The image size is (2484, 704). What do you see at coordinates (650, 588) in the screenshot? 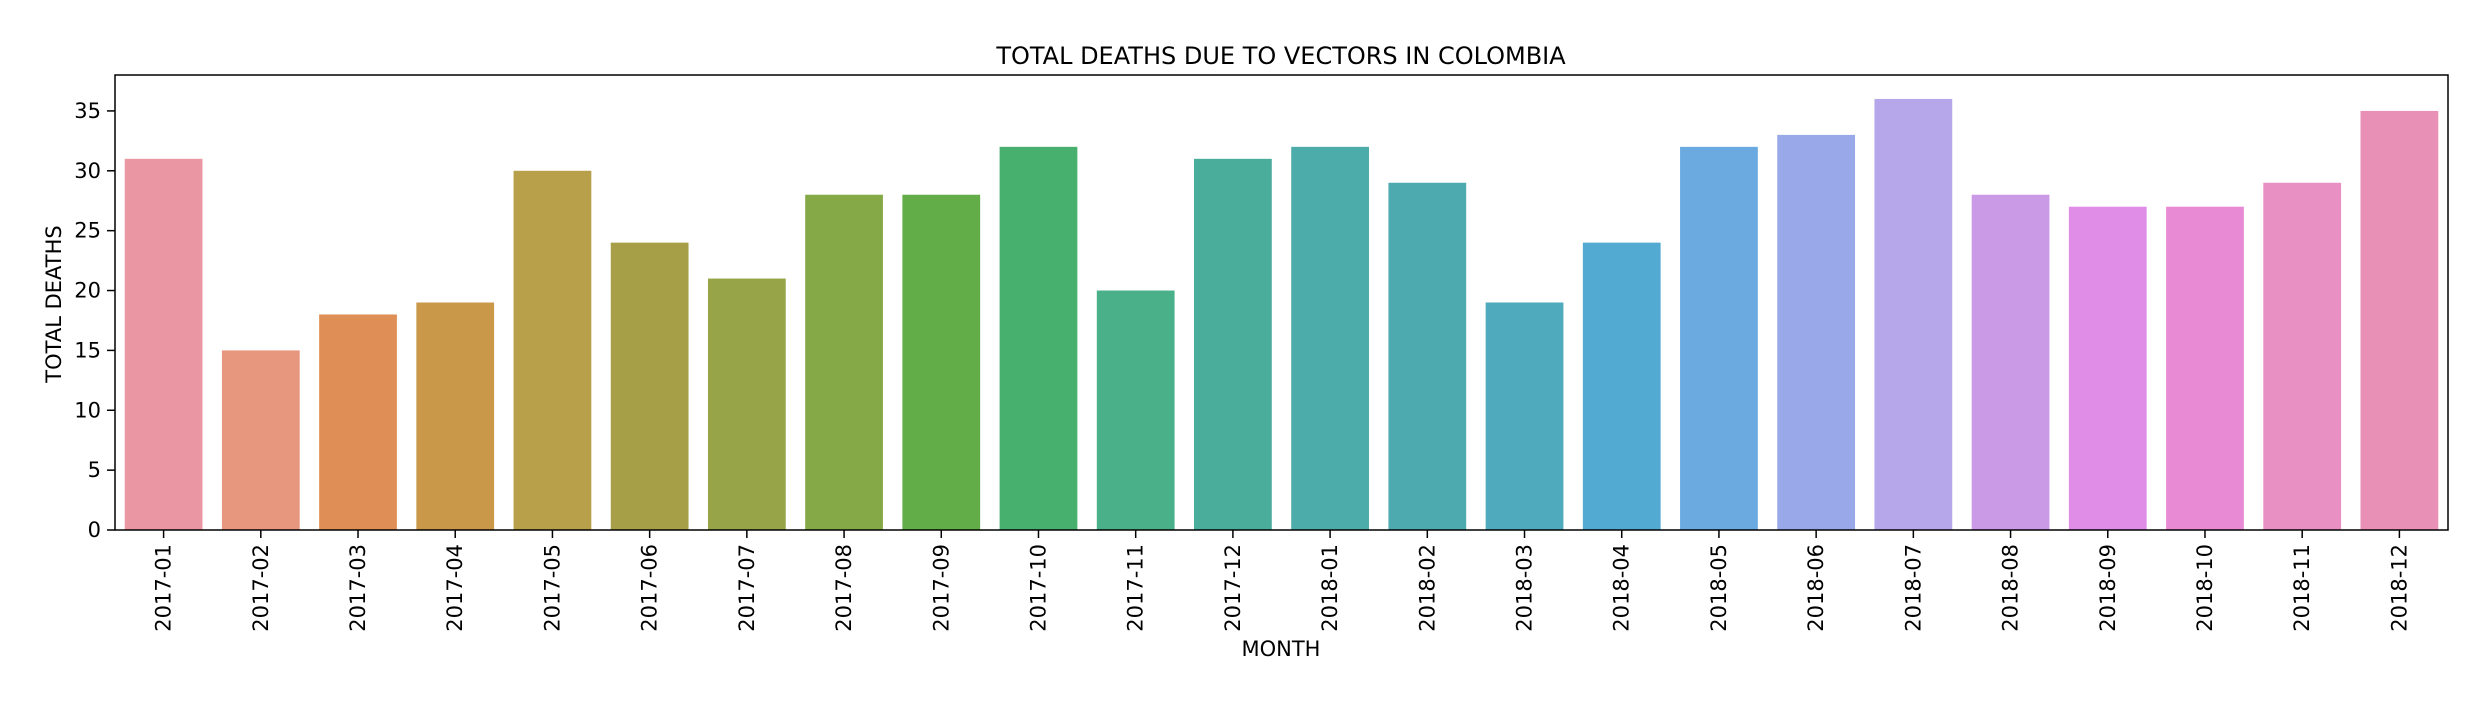
I see `x-tick-label-2017-06: 2017-06` at bounding box center [650, 588].